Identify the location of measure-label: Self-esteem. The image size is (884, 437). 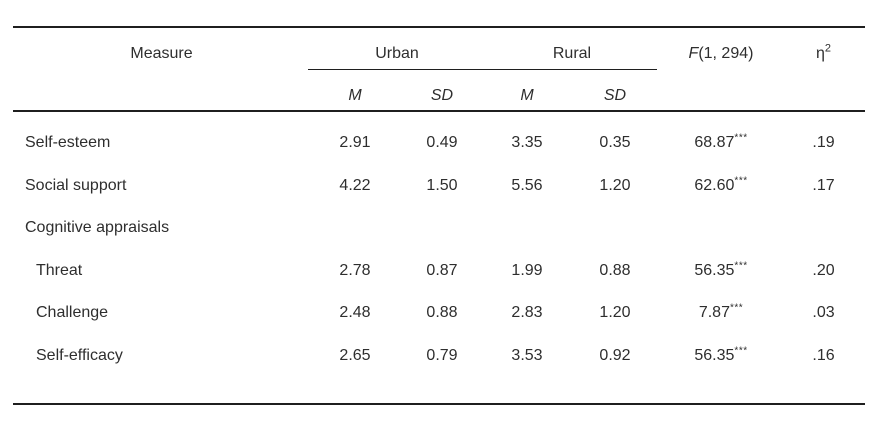
(68, 143).